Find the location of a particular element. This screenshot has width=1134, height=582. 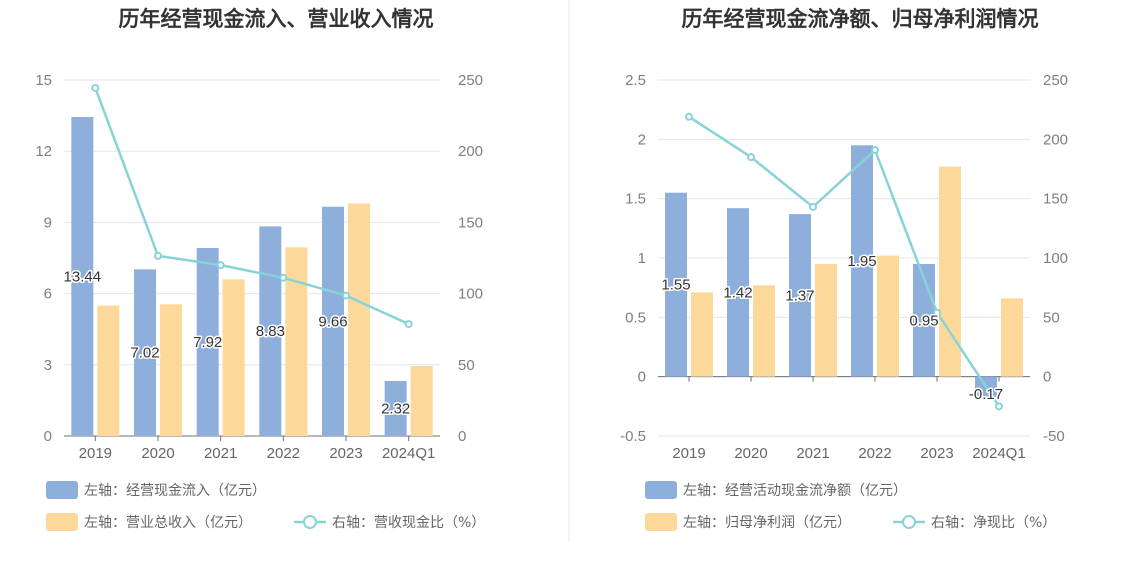

y-left-tick-label: 1.5 is located at coordinates (635, 199).